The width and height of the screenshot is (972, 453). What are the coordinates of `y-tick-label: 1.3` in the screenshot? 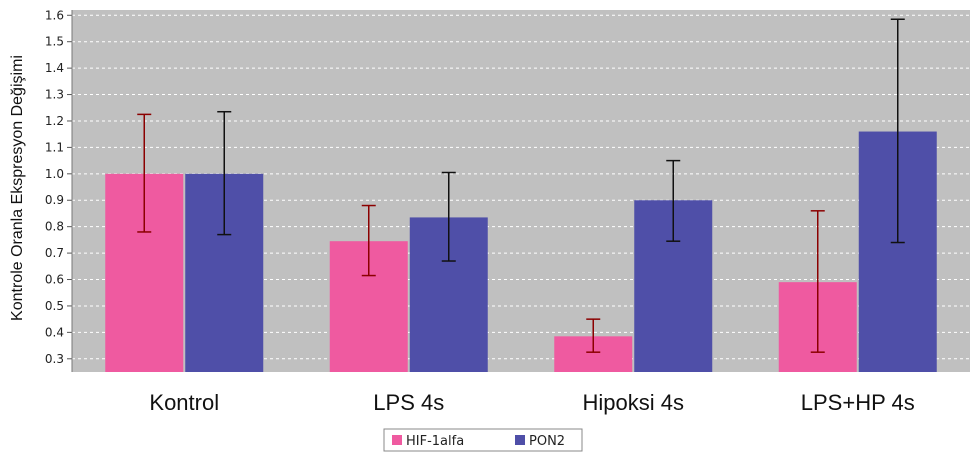 It's located at (54, 95).